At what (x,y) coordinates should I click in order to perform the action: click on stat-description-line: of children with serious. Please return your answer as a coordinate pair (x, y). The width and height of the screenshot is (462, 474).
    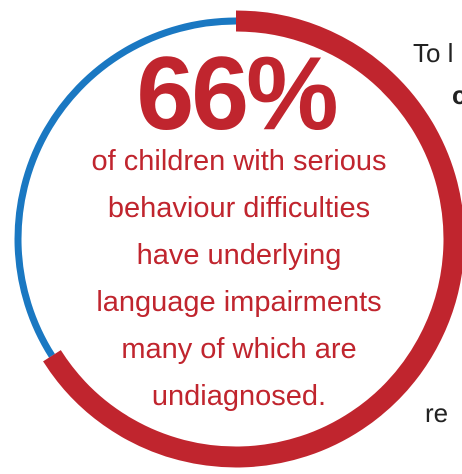
    Looking at the image, I should click on (239, 161).